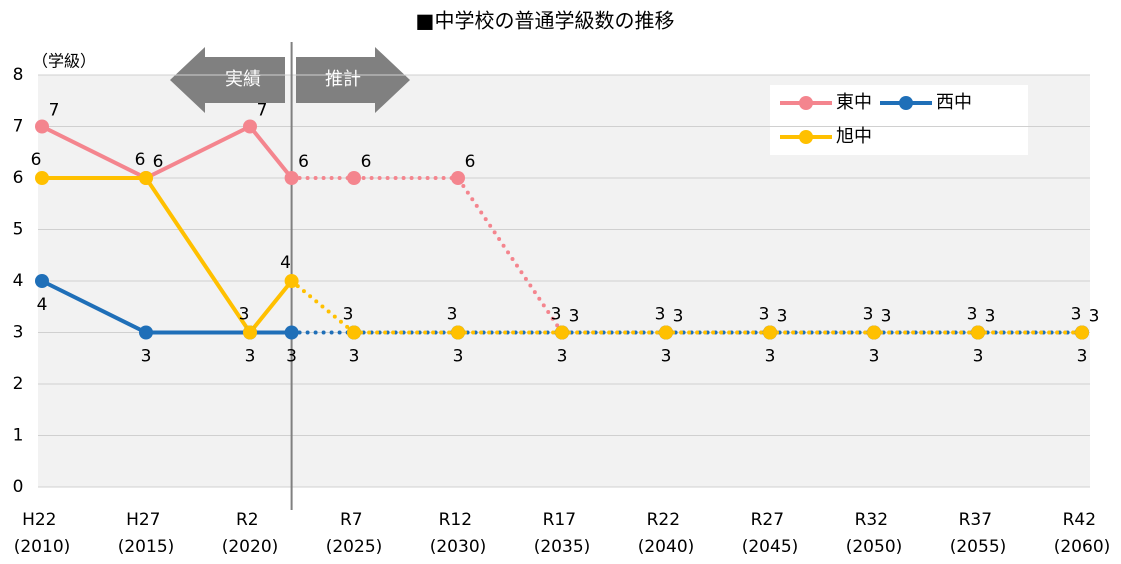 The height and width of the screenshot is (564, 1121). What do you see at coordinates (343, 79) in the screenshot?
I see `annotation: 推計` at bounding box center [343, 79].